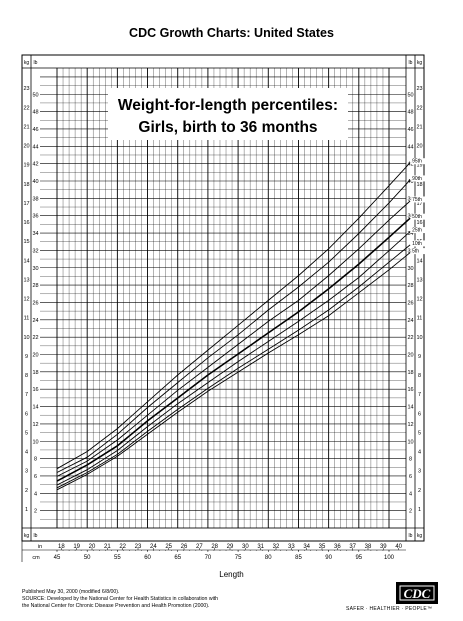  What do you see at coordinates (419, 376) in the screenshot?
I see `y-tick-kg-right: 8` at bounding box center [419, 376].